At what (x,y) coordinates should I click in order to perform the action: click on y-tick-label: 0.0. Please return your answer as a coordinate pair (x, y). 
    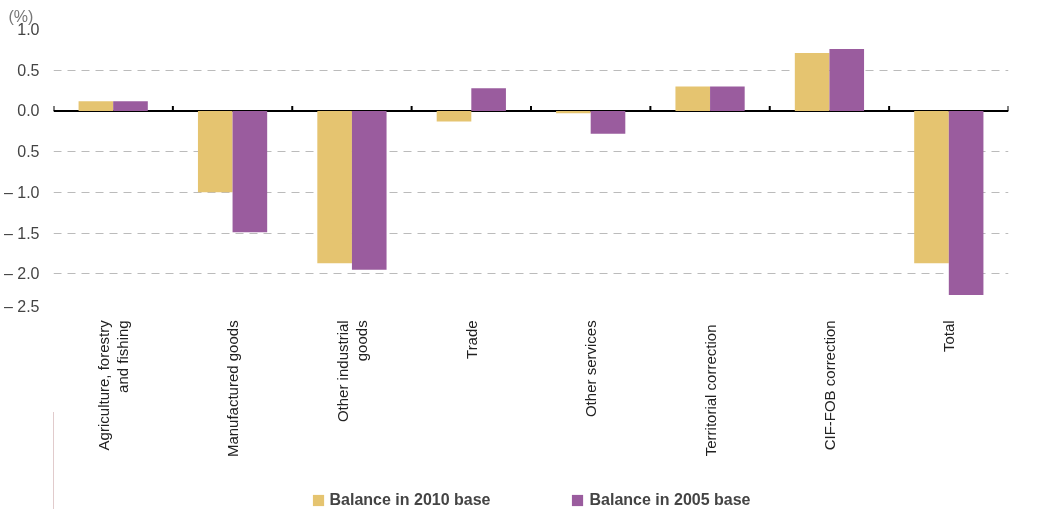
    Looking at the image, I should click on (28, 111).